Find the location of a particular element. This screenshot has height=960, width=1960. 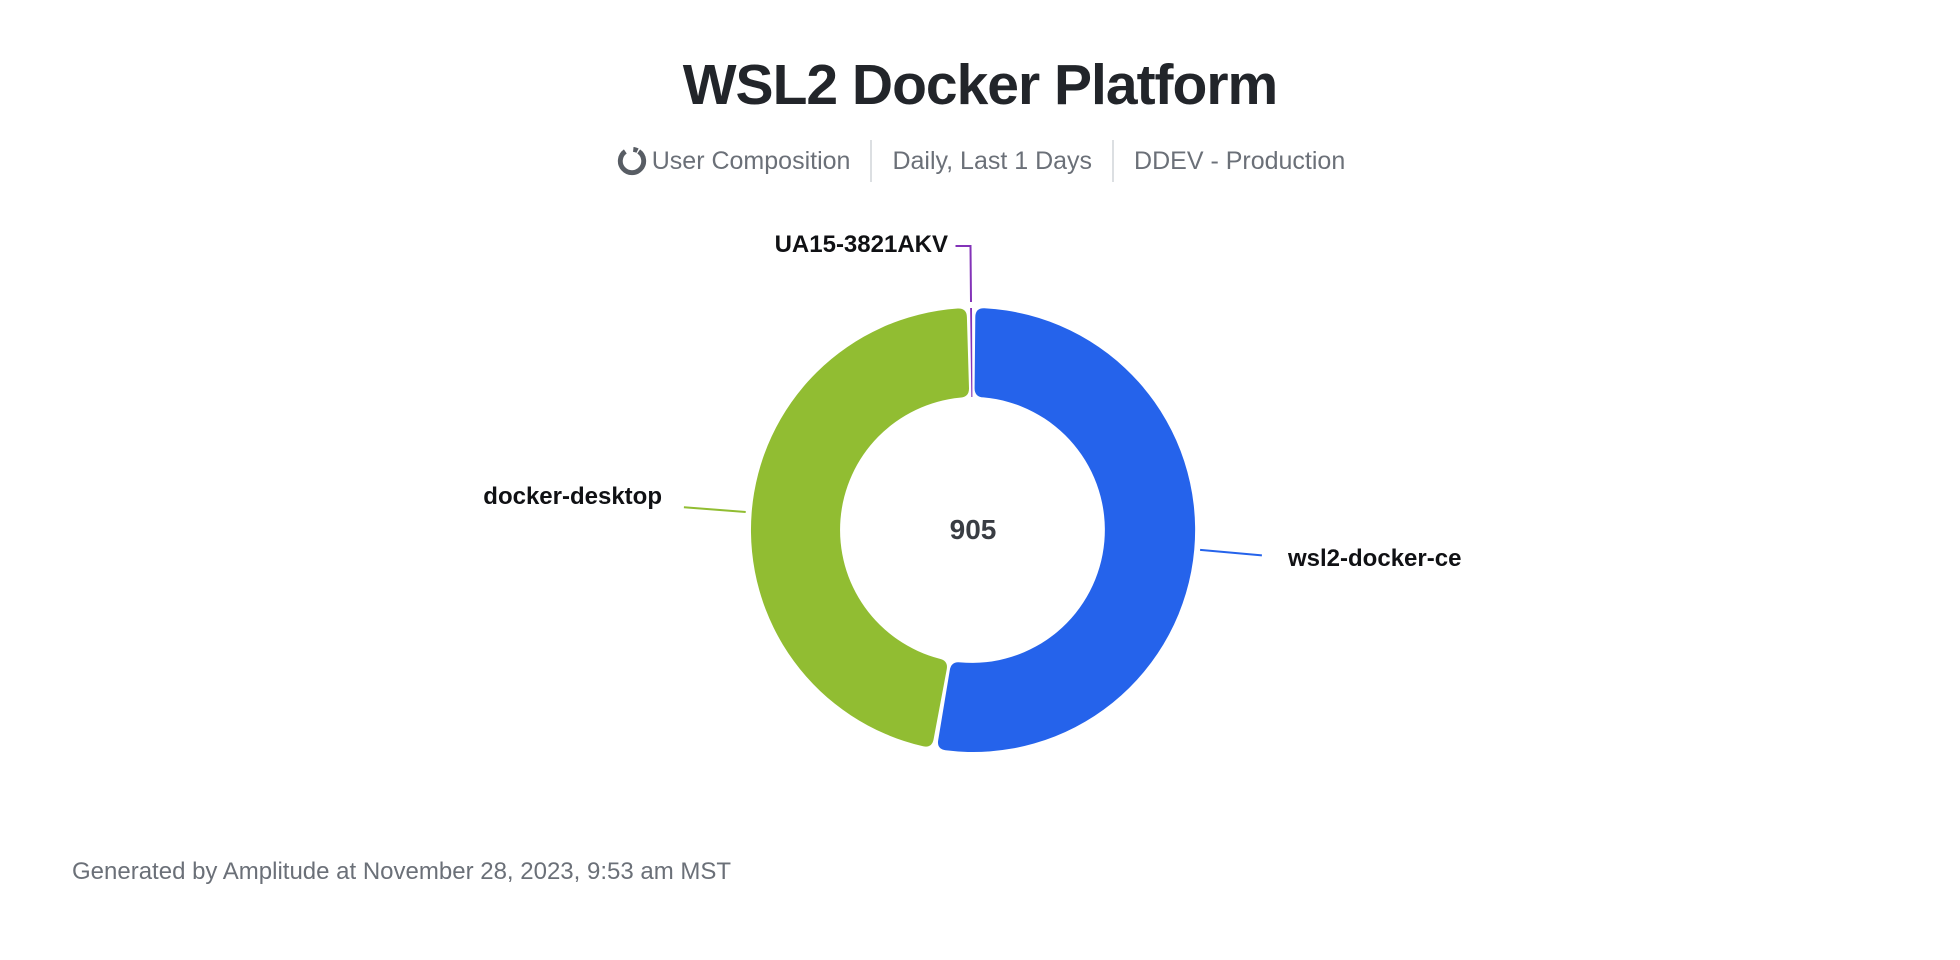

project-label: DDEV - Production is located at coordinates (1240, 160).